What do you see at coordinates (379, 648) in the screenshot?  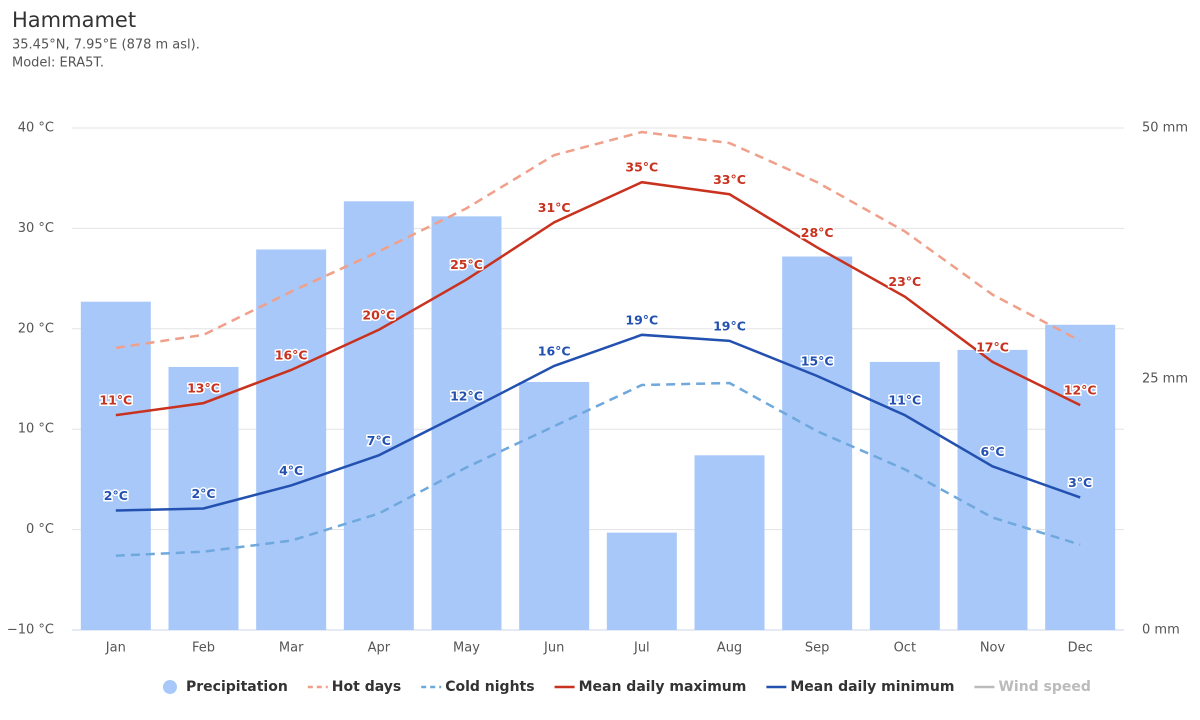 I see `x-tick-label: Apr` at bounding box center [379, 648].